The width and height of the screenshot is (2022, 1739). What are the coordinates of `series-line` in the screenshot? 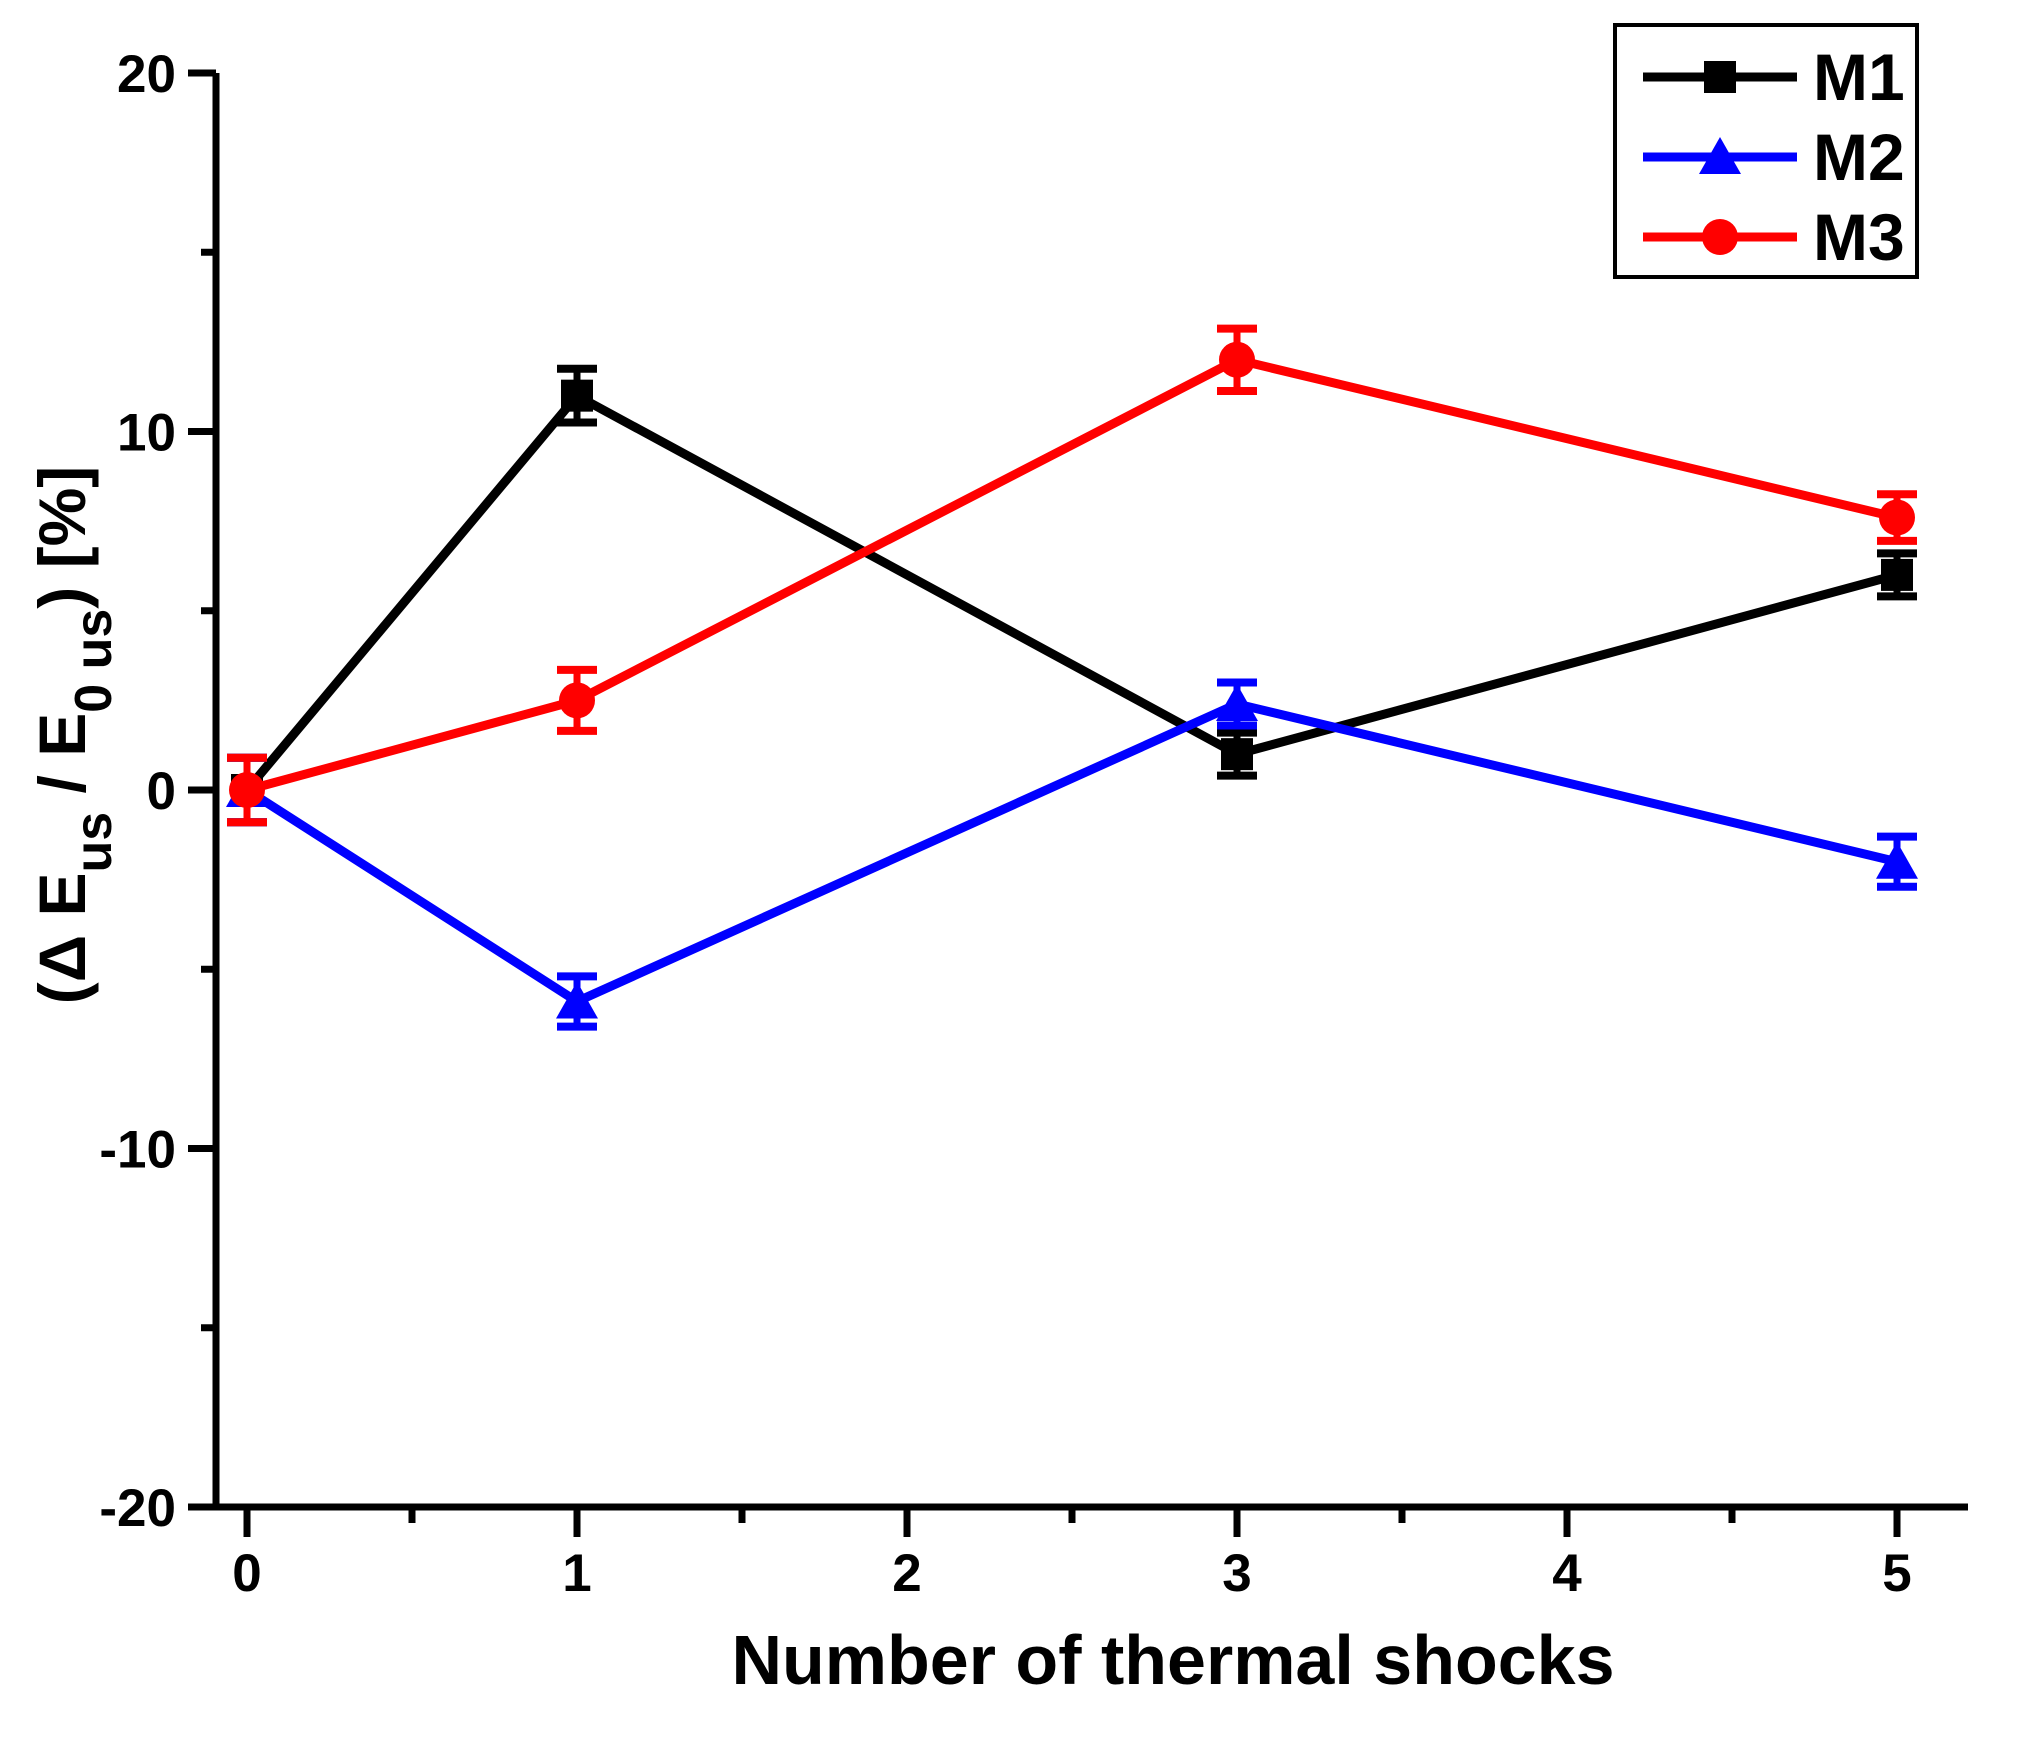 It's located at (1071, 853).